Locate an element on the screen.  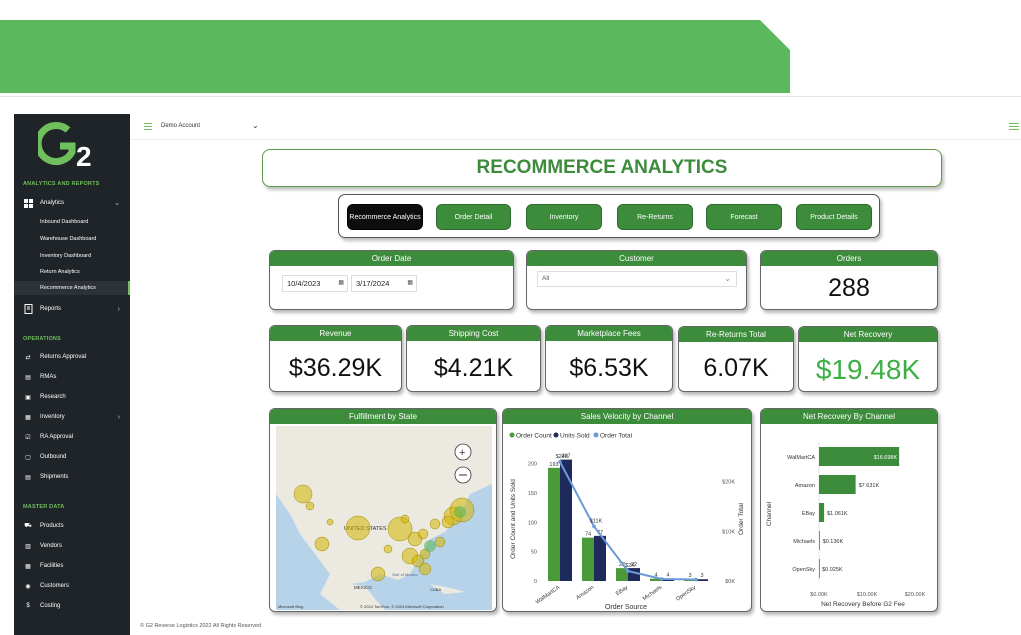
sidebar-item-label: Returns Approval is located at coordinates (63, 357).